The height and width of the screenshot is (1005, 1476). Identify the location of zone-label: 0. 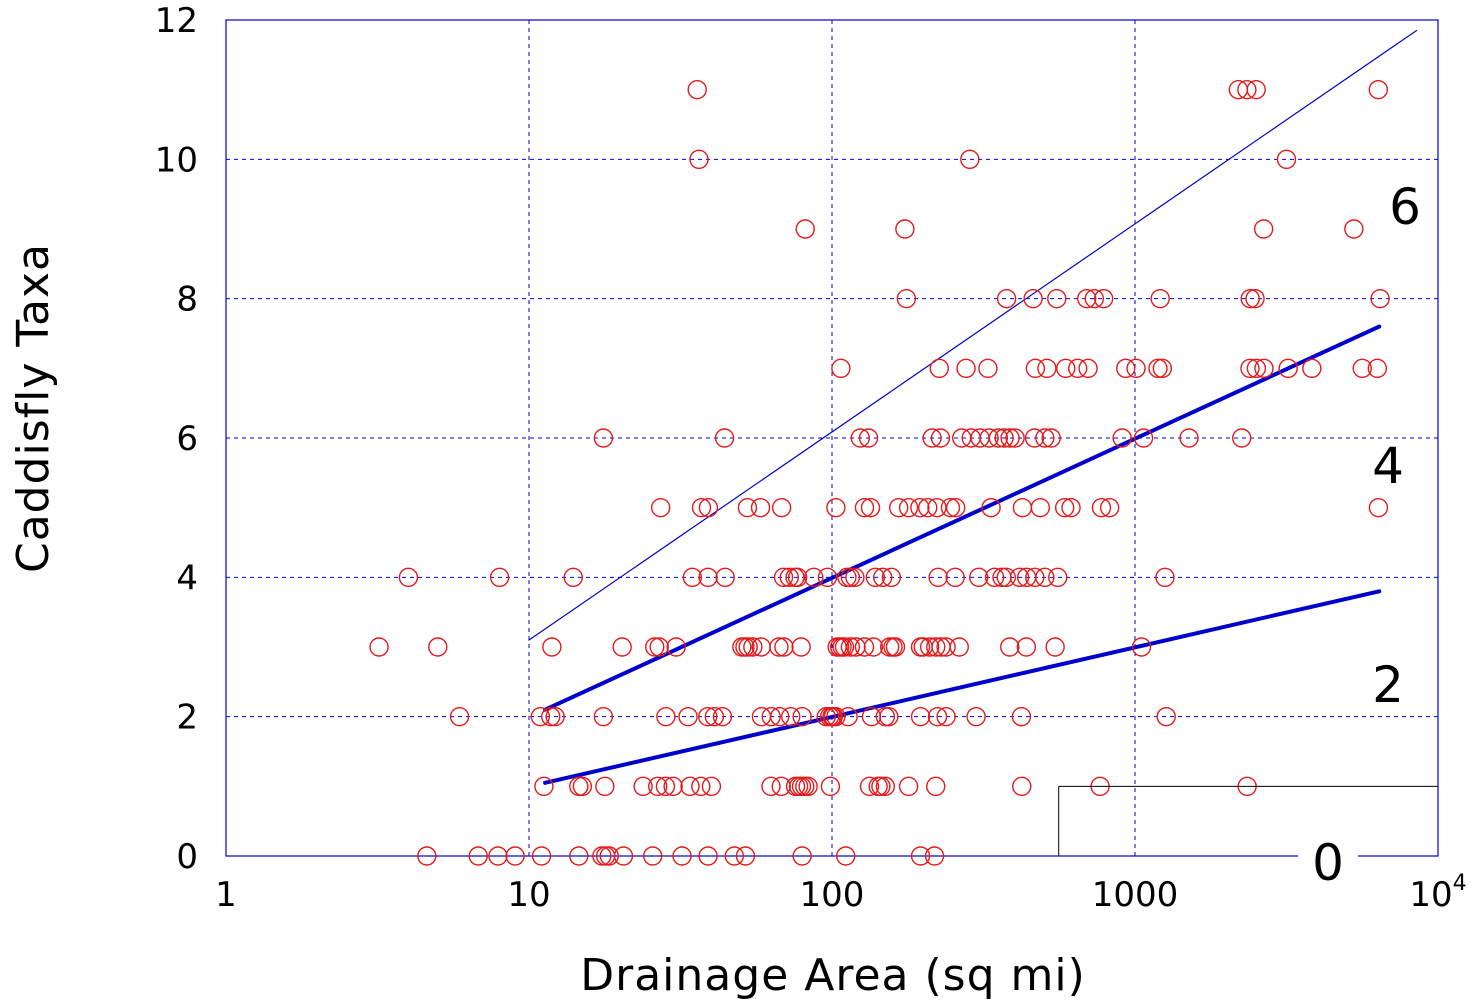
(1328, 863).